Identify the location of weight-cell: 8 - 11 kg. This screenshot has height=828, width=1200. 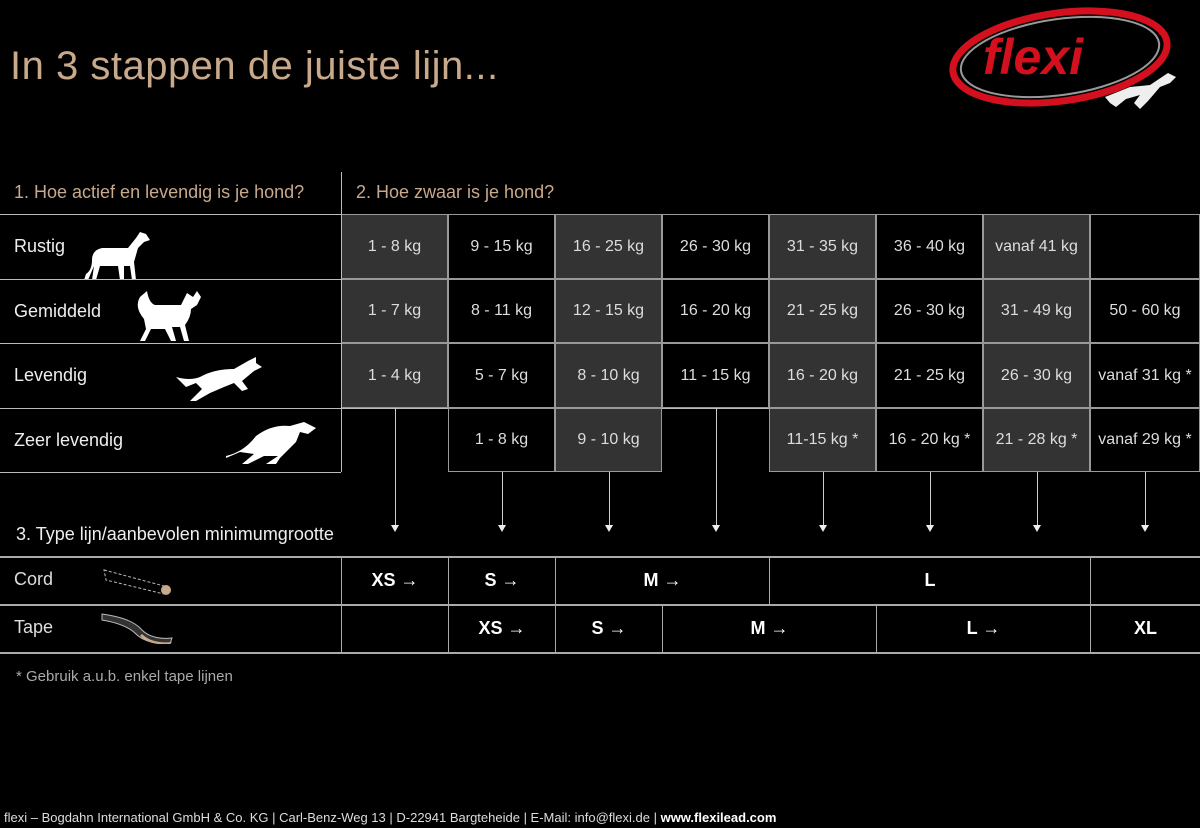
(501, 311).